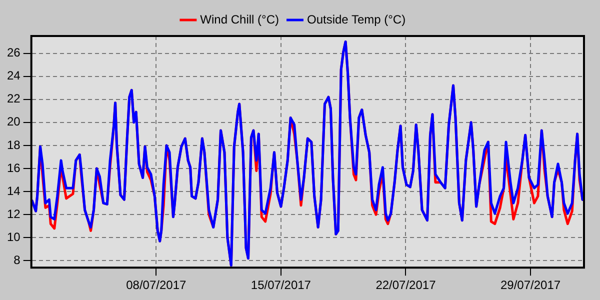 The width and height of the screenshot is (600, 300). I want to click on y-tick-label: 22, so click(13, 99).